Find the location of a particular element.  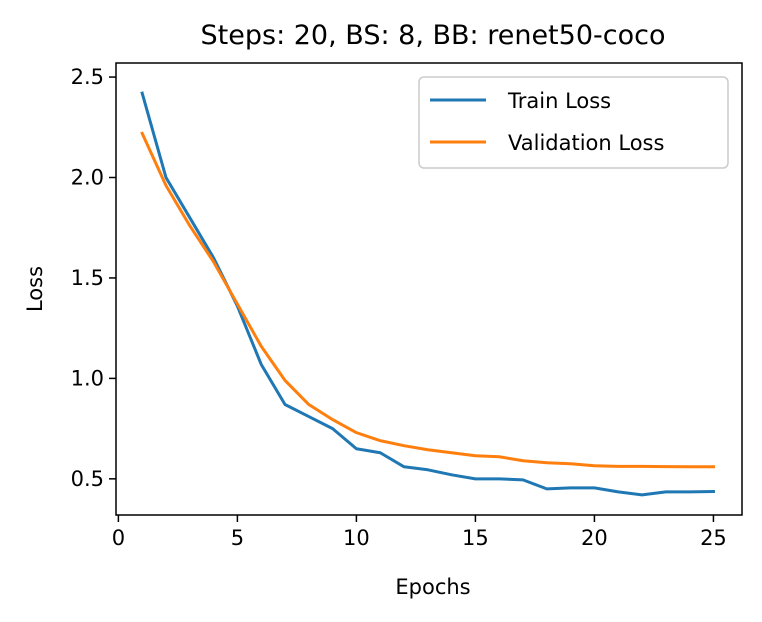

x-axis-label: Epochs is located at coordinates (432, 587).